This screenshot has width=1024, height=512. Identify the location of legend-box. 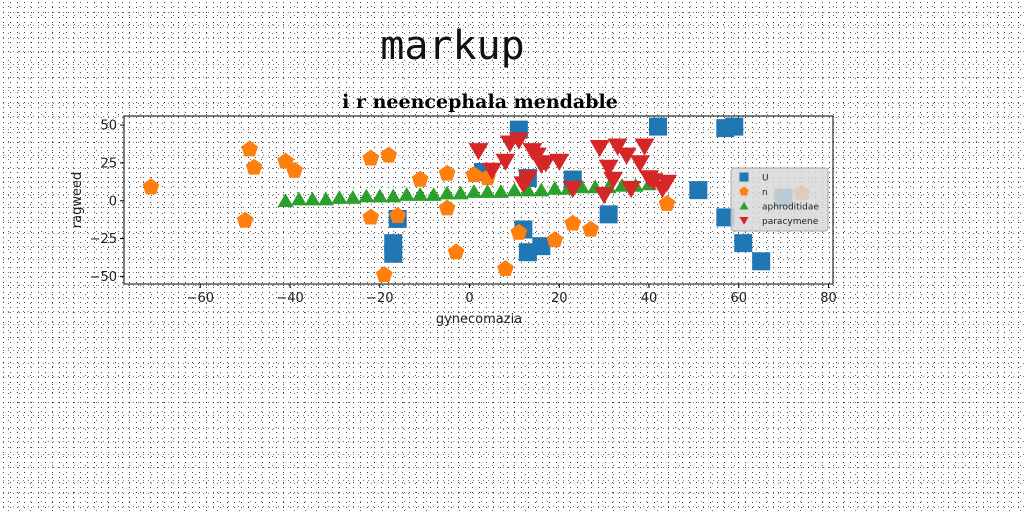
(779, 199).